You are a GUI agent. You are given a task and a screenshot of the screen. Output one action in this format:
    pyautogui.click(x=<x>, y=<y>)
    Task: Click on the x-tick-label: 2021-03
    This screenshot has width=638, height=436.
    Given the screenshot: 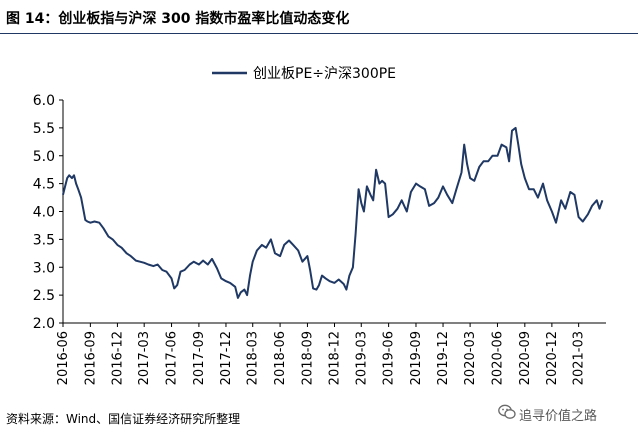 What is the action you would take?
    pyautogui.click(x=579, y=358)
    